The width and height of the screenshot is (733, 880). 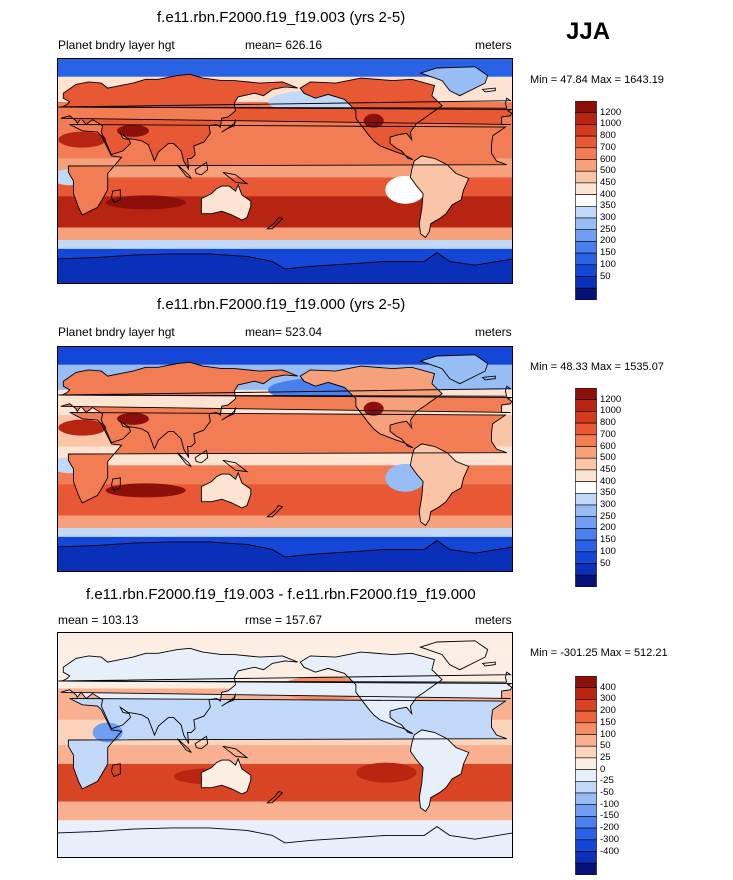 What do you see at coordinates (386, 772) in the screenshot?
I see `field-anomaly` at bounding box center [386, 772].